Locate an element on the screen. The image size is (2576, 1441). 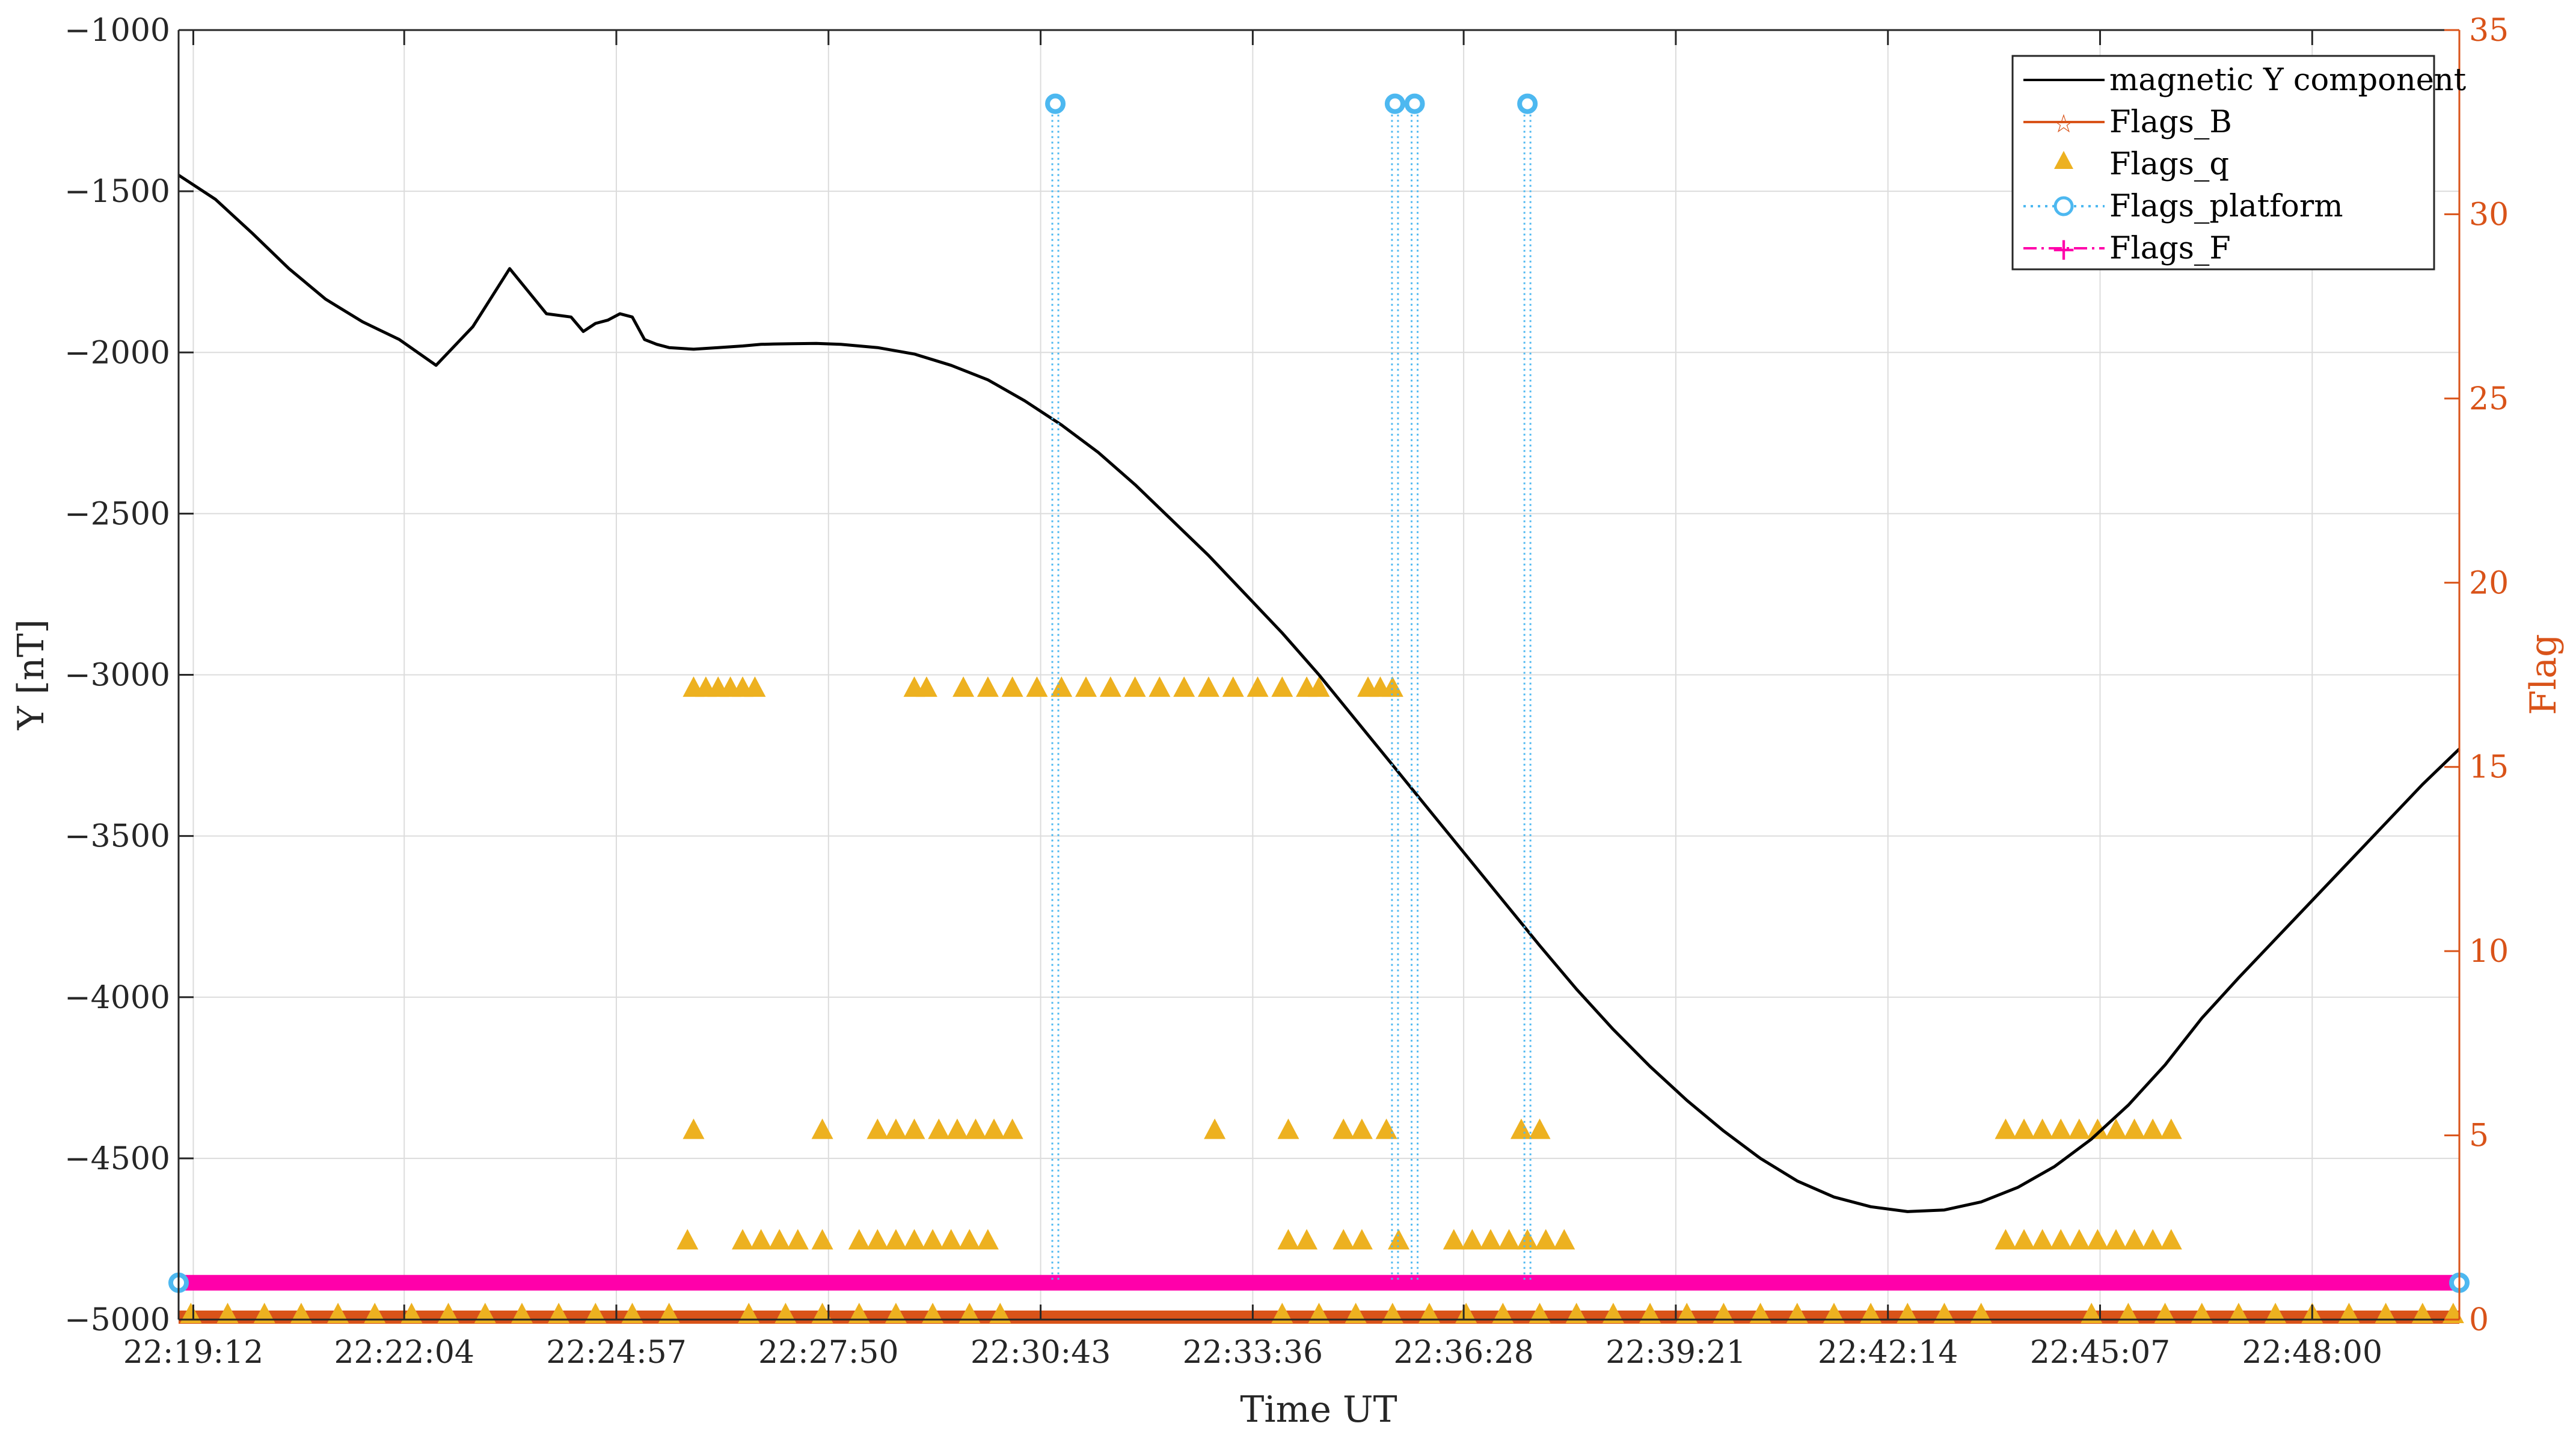
legend-entry-magnetic: magnetic Y component is located at coordinates (2245, 80).